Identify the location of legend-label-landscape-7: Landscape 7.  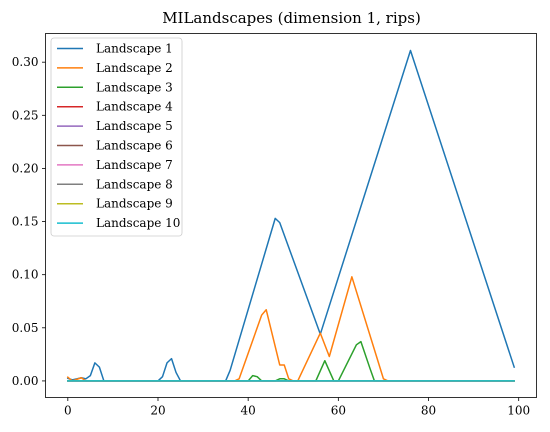
(134, 165).